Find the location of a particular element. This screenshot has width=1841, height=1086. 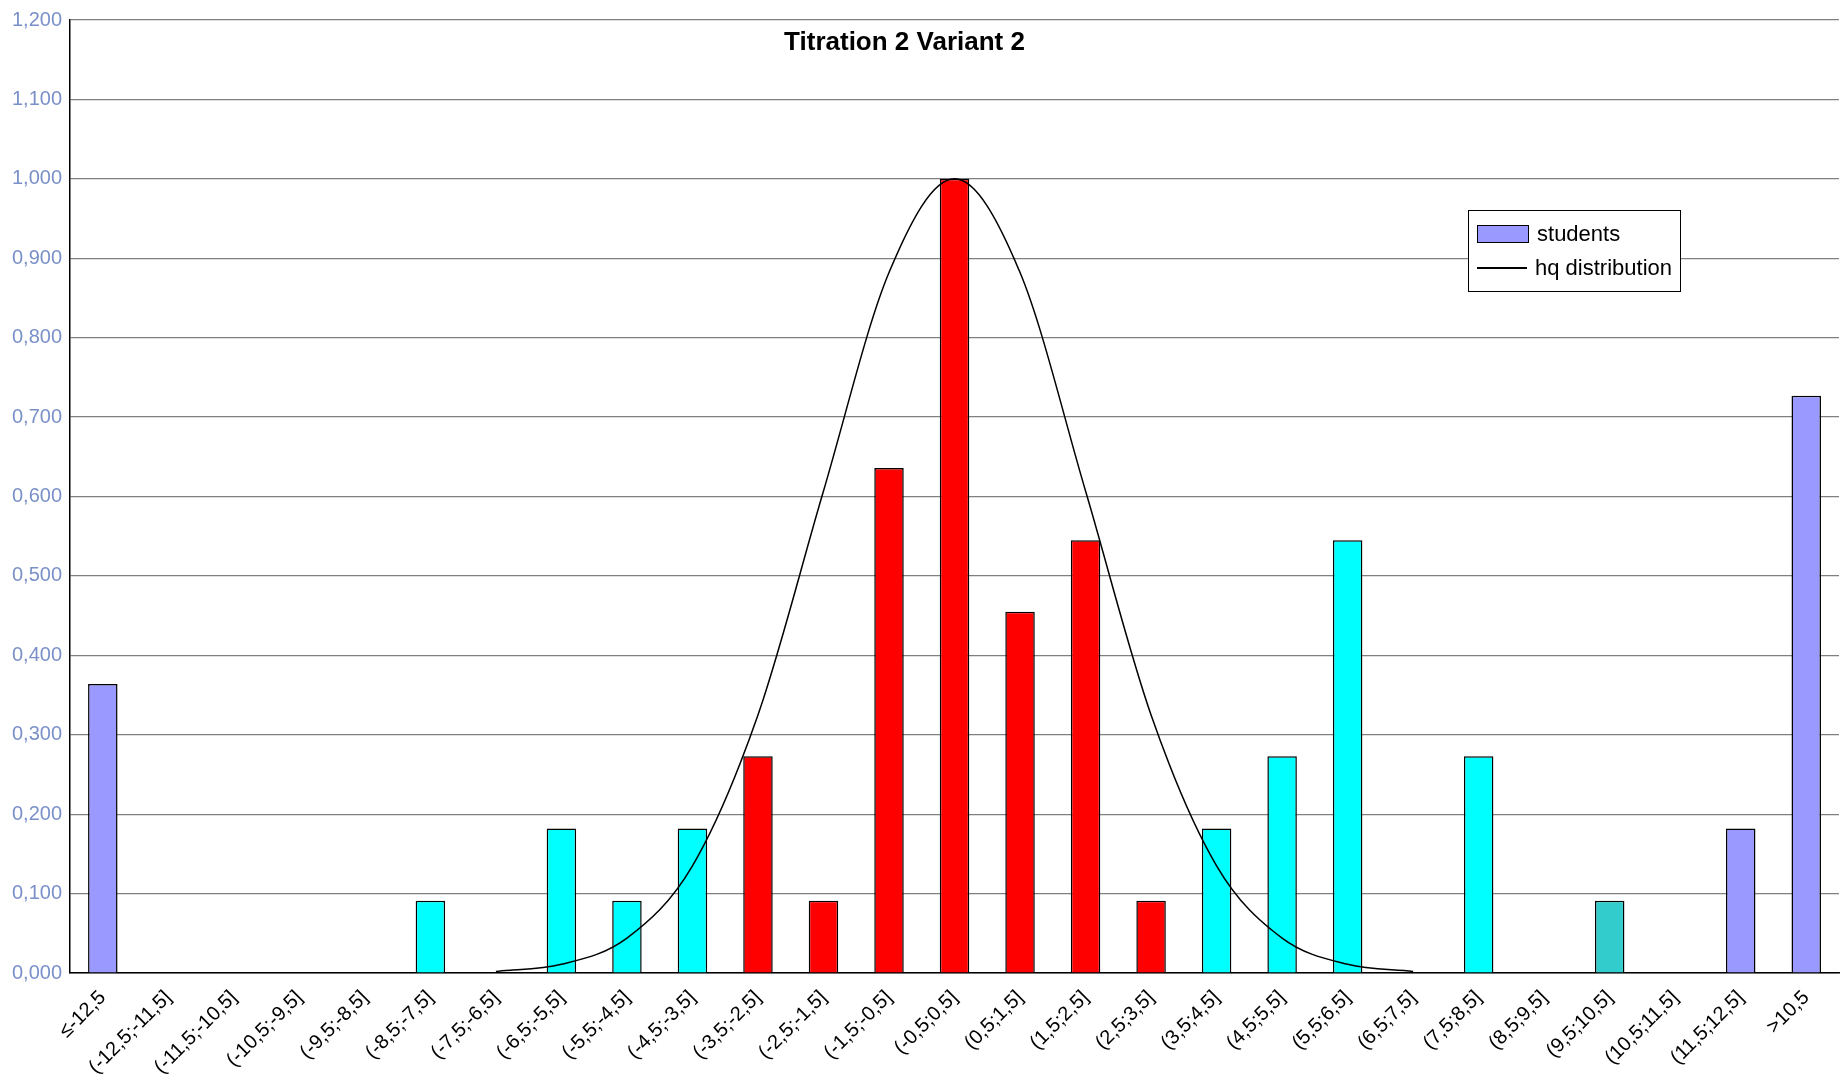

y-tick-label: 0,200 is located at coordinates (37, 812).